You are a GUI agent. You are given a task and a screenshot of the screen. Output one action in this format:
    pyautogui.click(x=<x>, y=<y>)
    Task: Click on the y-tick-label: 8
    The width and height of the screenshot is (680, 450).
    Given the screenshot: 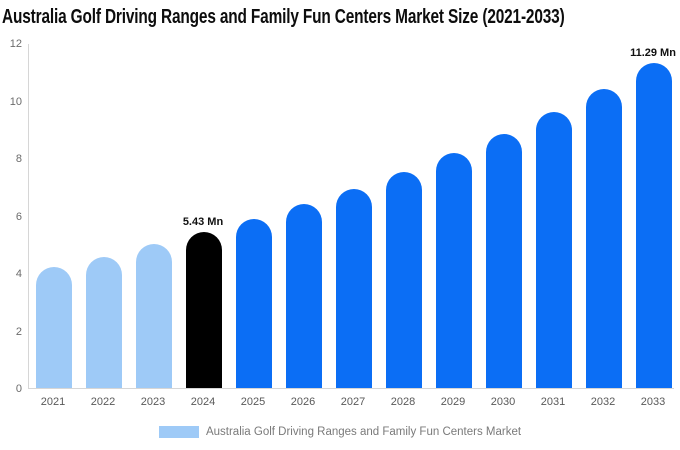 What is the action you would take?
    pyautogui.click(x=18, y=159)
    